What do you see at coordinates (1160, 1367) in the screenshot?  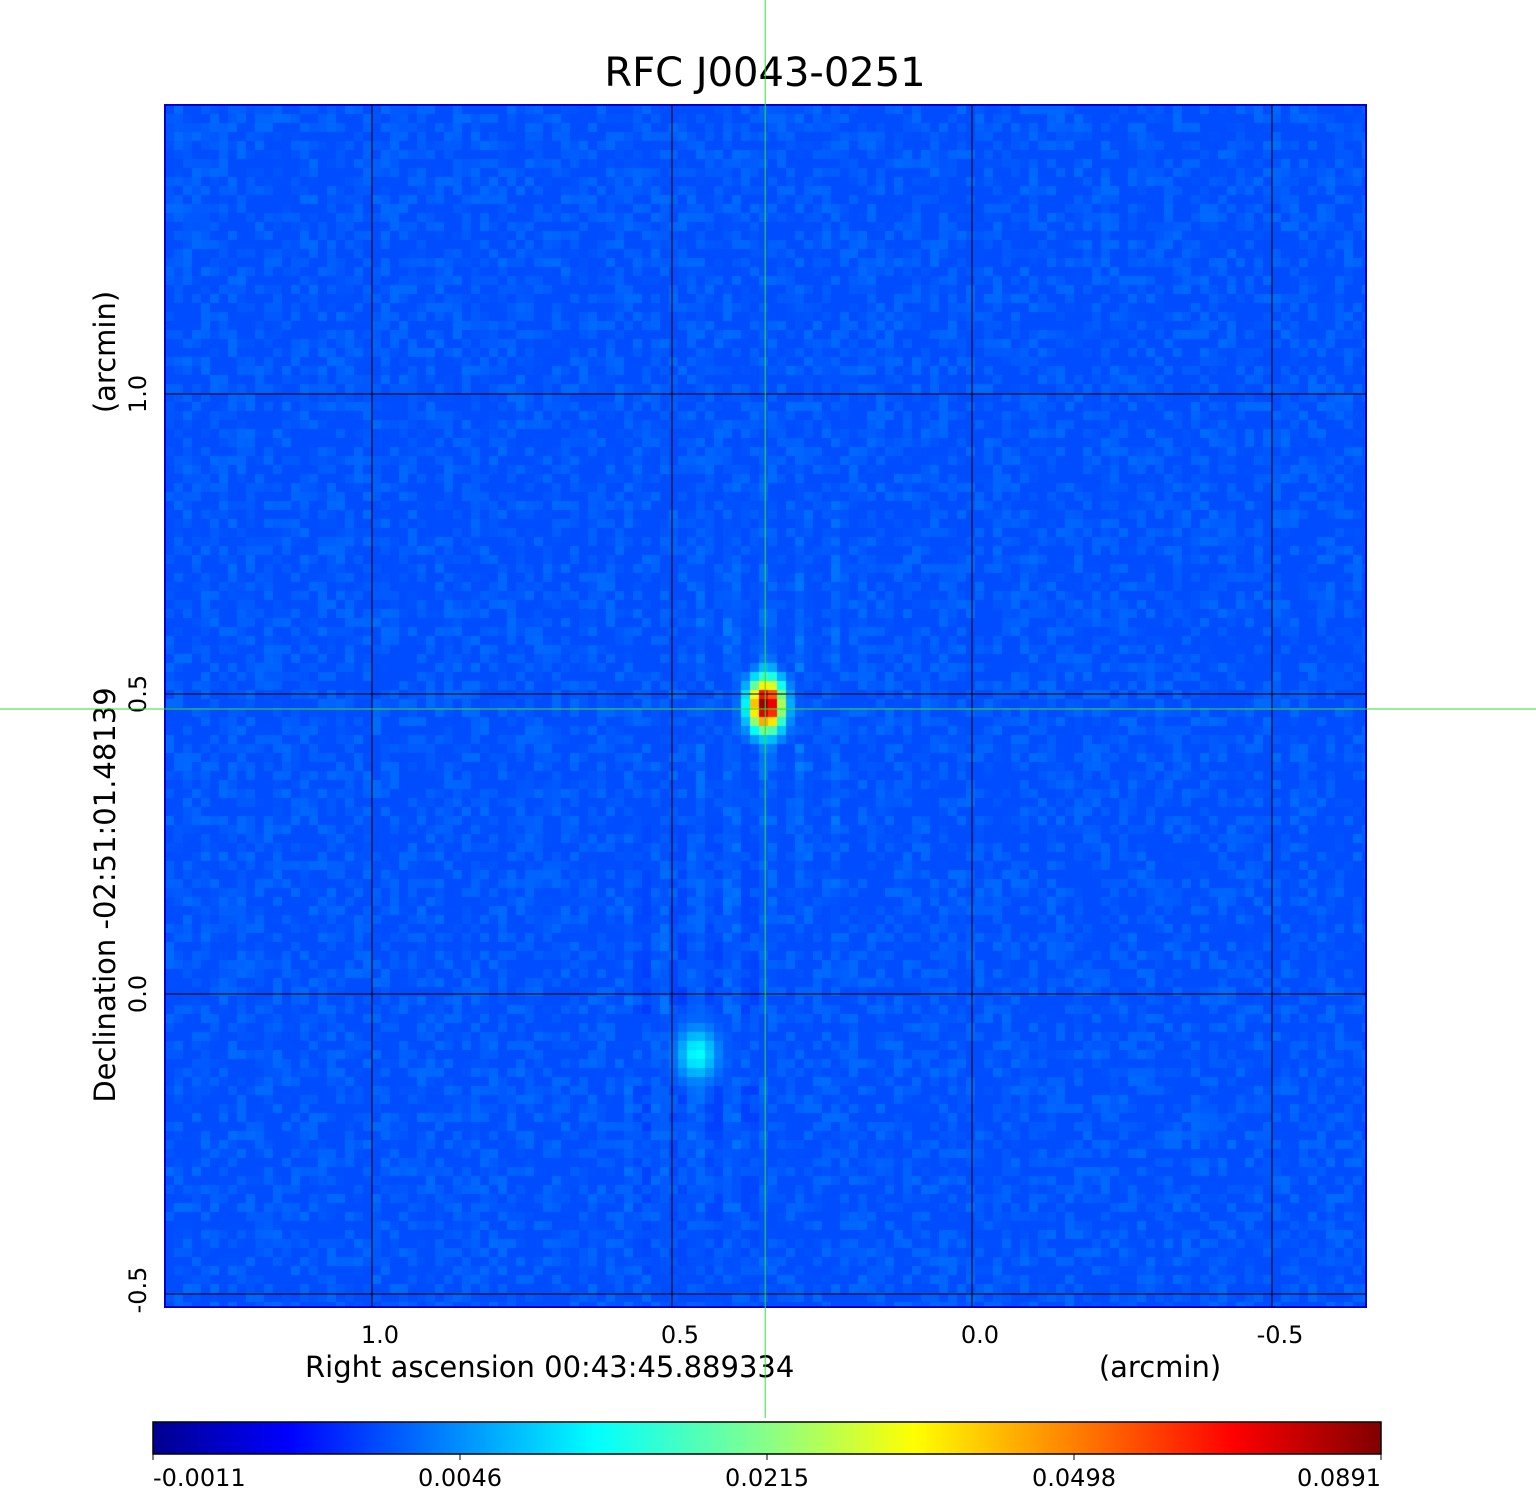 I see `x-axis-units: (arcmin)` at bounding box center [1160, 1367].